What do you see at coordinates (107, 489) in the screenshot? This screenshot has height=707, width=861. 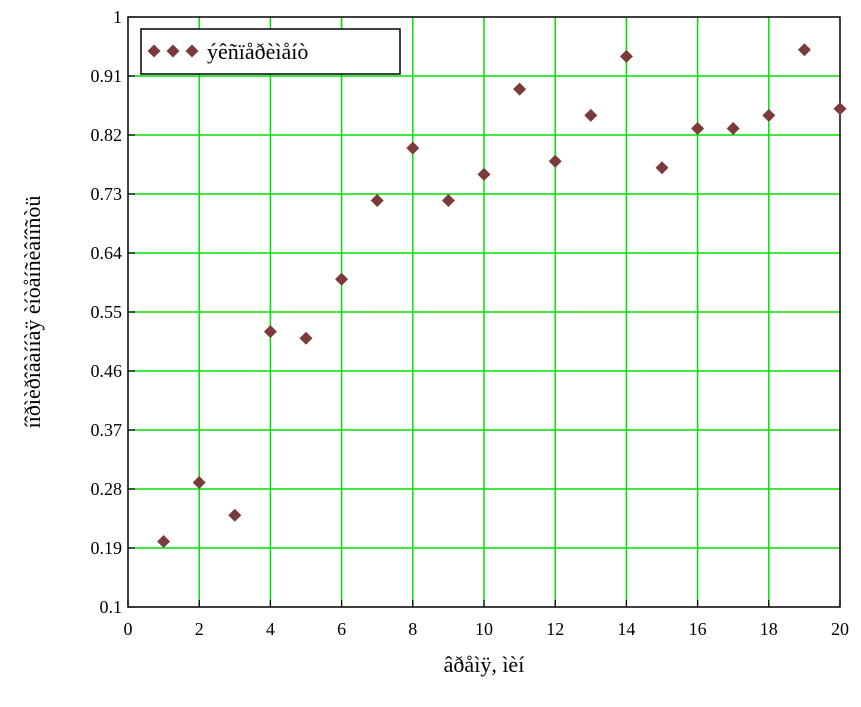 I see `y-tick-label: 0.28` at bounding box center [107, 489].